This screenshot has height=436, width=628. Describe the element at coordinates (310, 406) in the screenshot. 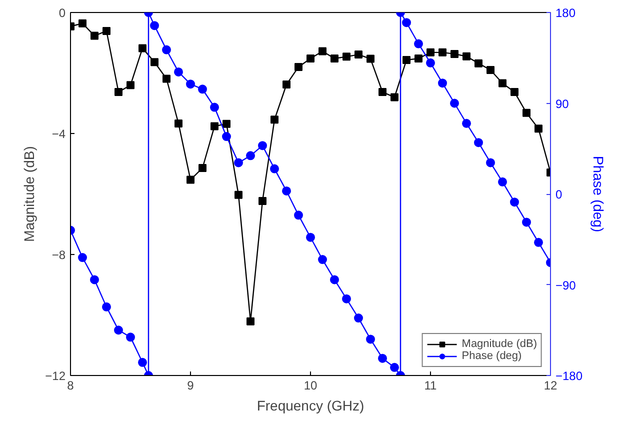

I see `x-axis-title: Frequency (GHz)` at that location.